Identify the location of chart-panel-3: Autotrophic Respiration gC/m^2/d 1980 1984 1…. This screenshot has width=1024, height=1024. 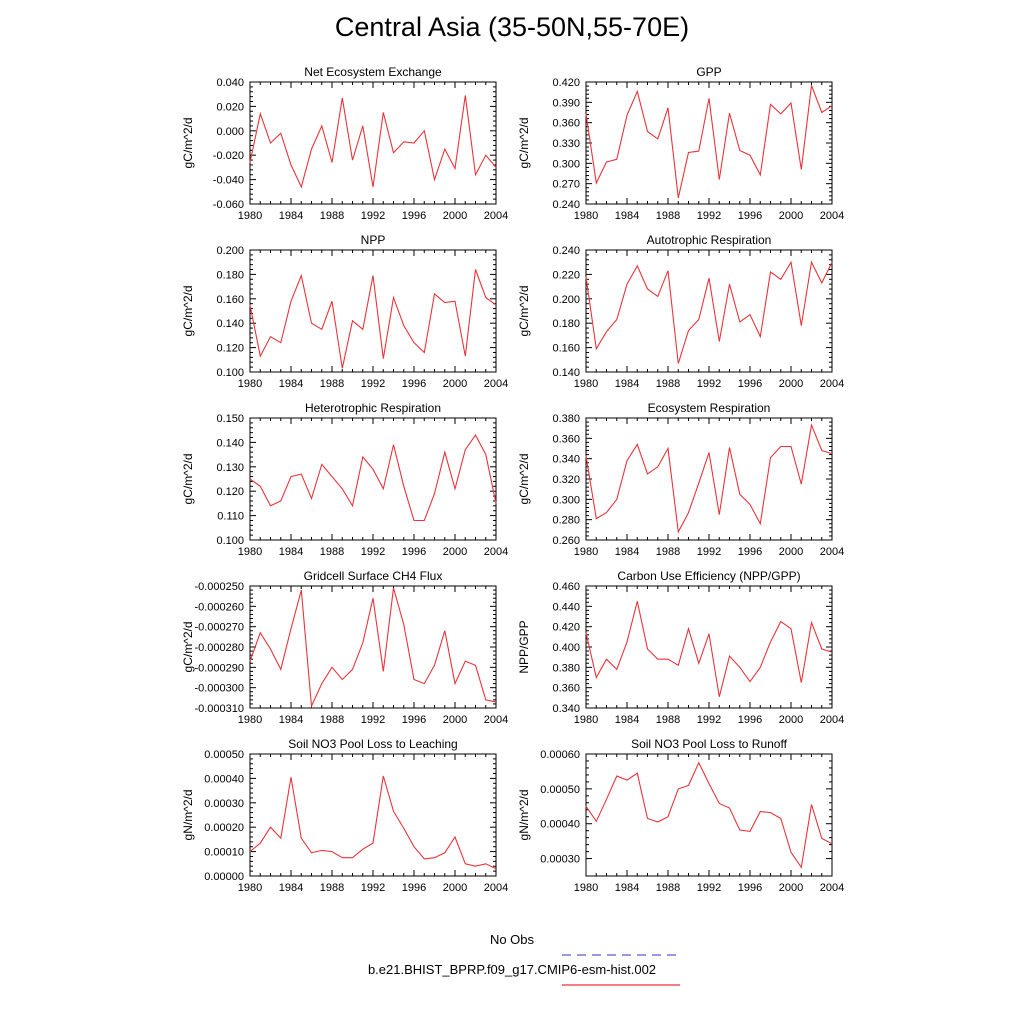
(680, 311).